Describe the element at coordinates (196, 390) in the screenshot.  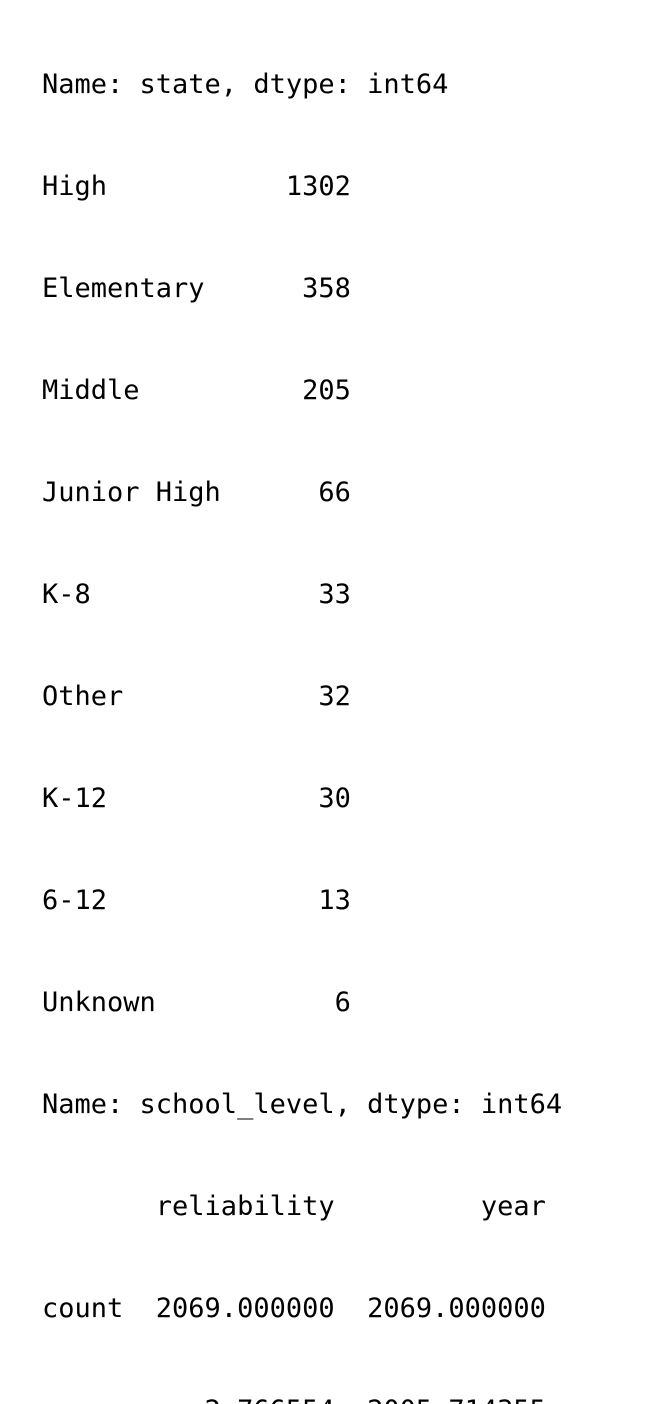
I see `value-count-row-middle: Middle 205` at that location.